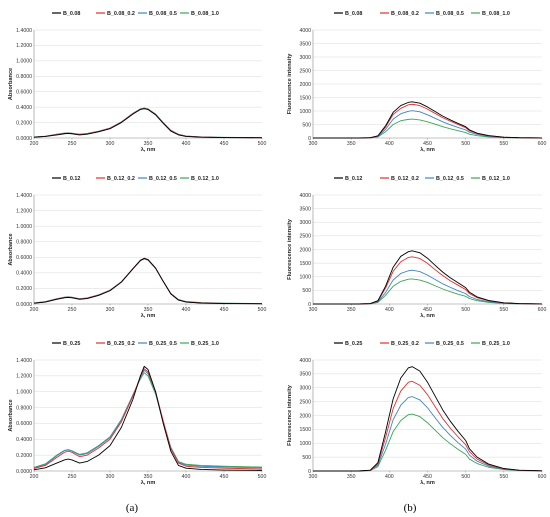 The height and width of the screenshot is (517, 550). Describe the element at coordinates (71, 344) in the screenshot. I see `legend-label: B_0.25` at that location.